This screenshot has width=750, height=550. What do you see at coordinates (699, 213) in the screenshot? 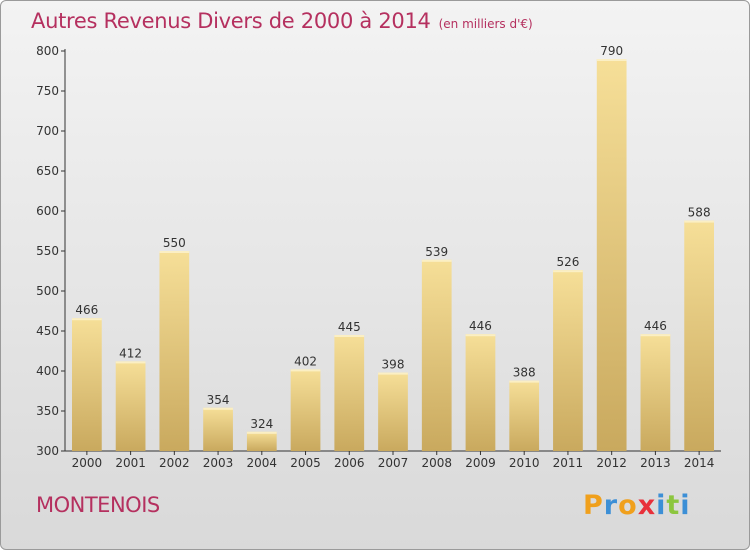
I see `value-label: 588` at bounding box center [699, 213].